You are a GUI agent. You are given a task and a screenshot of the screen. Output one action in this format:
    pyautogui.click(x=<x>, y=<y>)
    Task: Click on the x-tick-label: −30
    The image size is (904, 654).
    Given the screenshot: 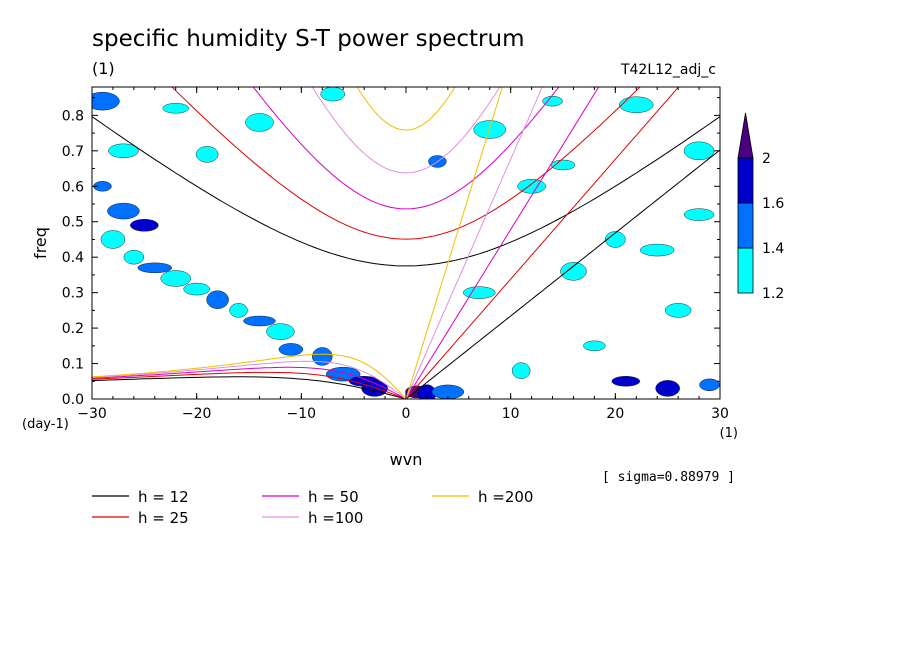 What is the action you would take?
    pyautogui.click(x=92, y=414)
    